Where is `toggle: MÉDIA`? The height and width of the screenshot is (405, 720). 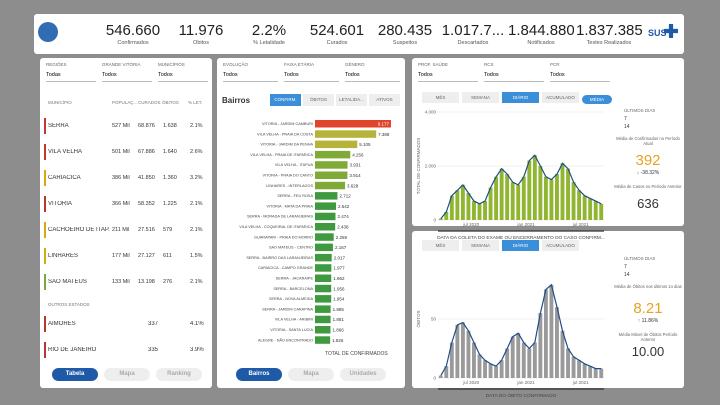 toggle: MÉDIA is located at coordinates (597, 99).